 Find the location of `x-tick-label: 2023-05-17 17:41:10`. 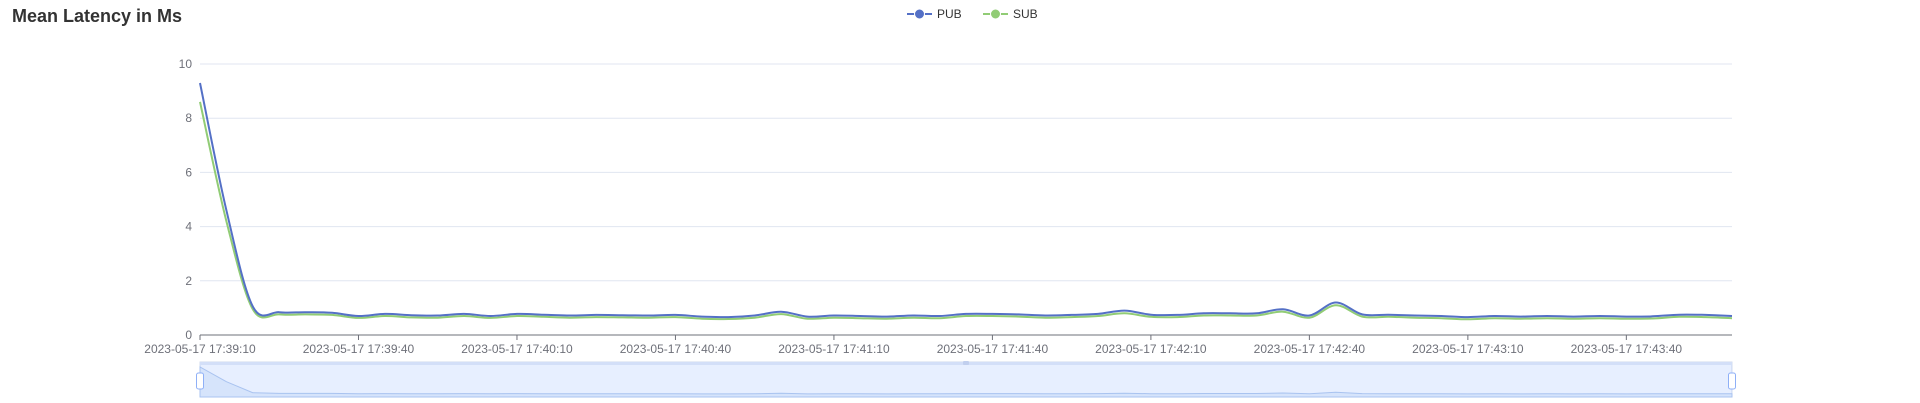

x-tick-label: 2023-05-17 17:41:10 is located at coordinates (834, 349).